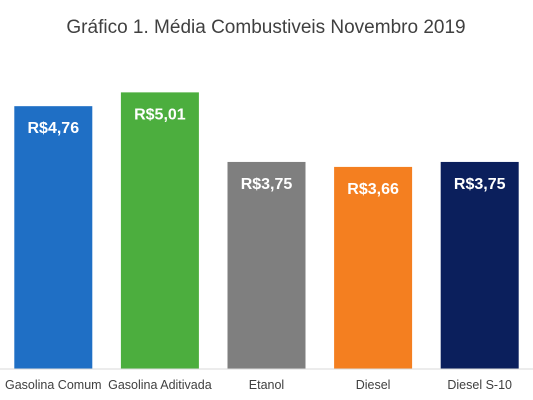 The image size is (533, 400). Describe the element at coordinates (373, 385) in the screenshot. I see `category-label-3: Diesel` at that location.